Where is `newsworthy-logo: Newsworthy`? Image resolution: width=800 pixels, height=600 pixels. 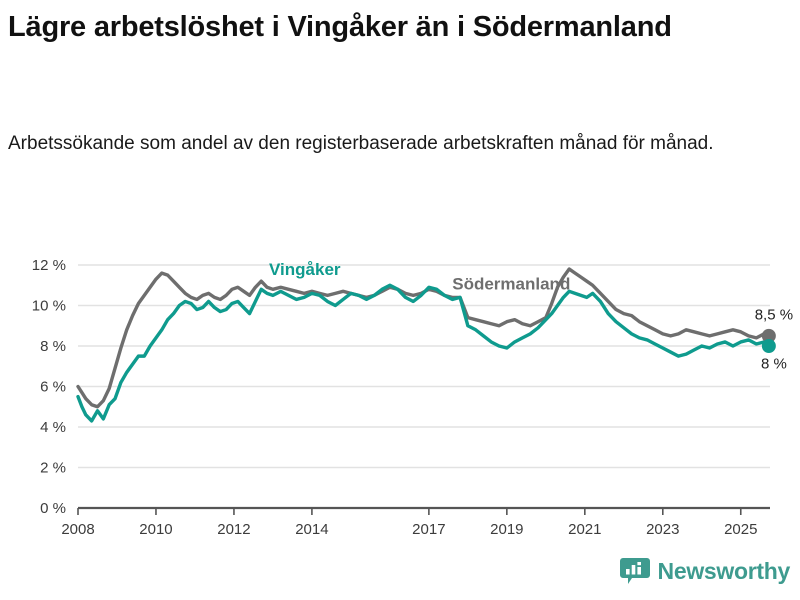
newsworthy-logo: Newsworthy is located at coordinates (705, 571).